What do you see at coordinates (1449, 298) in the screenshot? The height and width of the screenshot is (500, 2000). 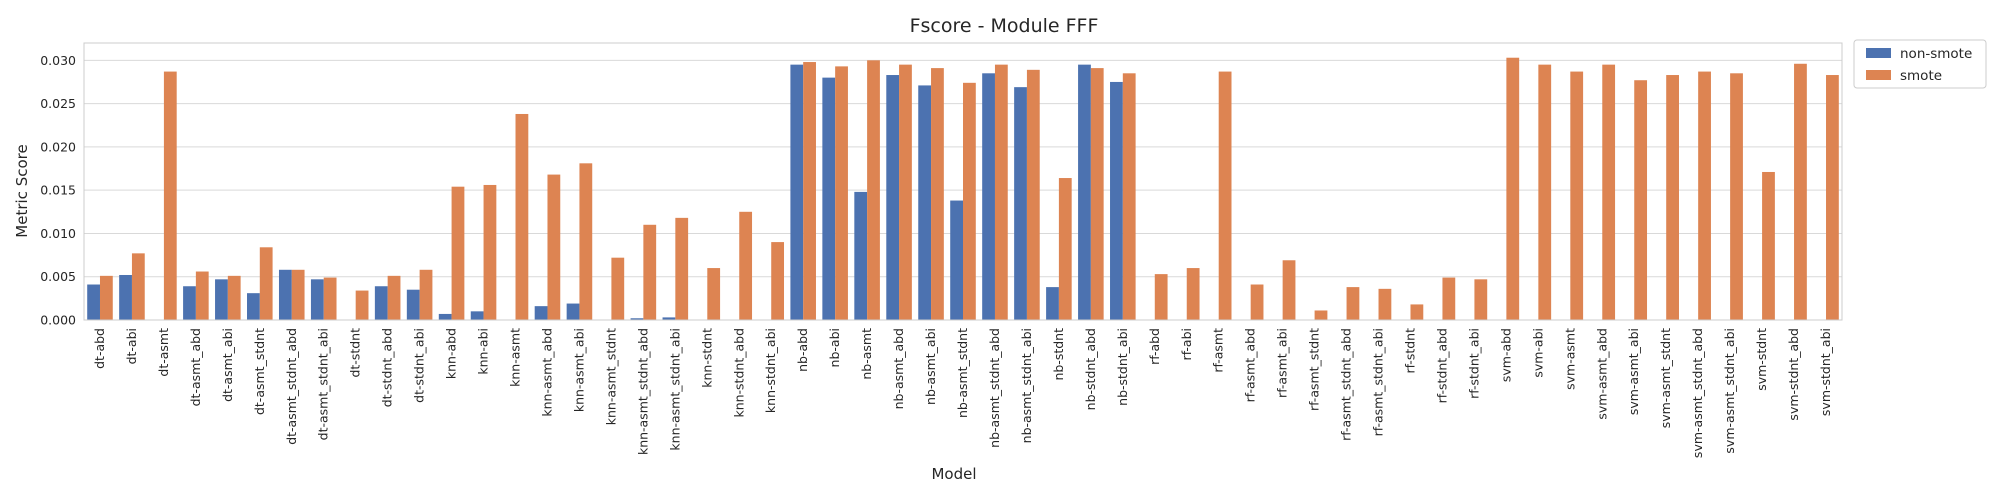 I see `bar-smote-rf-stdnt_abd` at bounding box center [1449, 298].